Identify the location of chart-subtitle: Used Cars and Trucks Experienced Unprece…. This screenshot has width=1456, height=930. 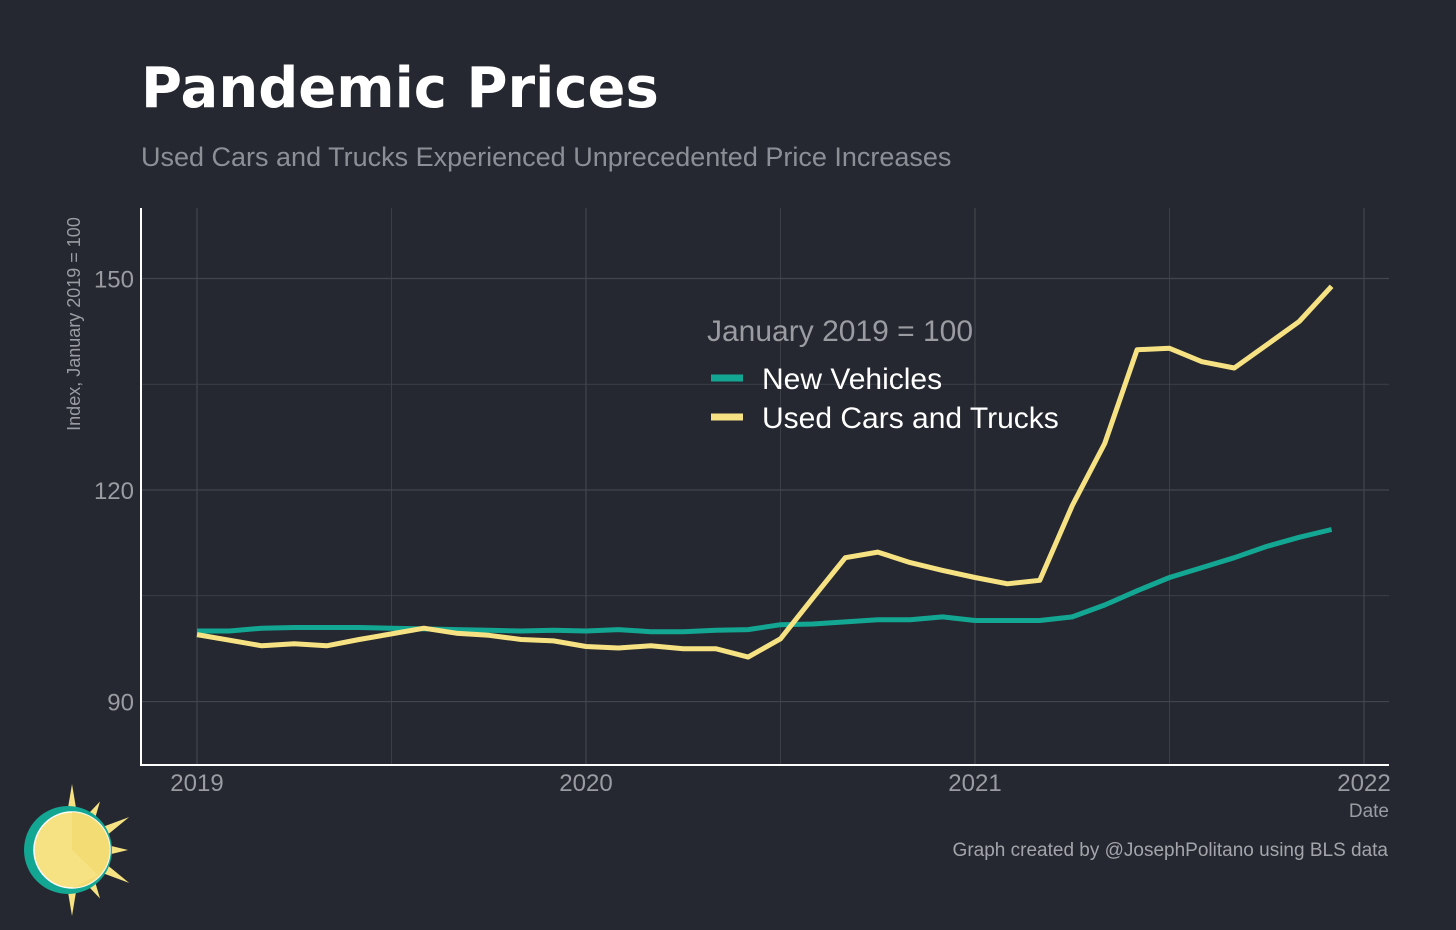
(546, 157).